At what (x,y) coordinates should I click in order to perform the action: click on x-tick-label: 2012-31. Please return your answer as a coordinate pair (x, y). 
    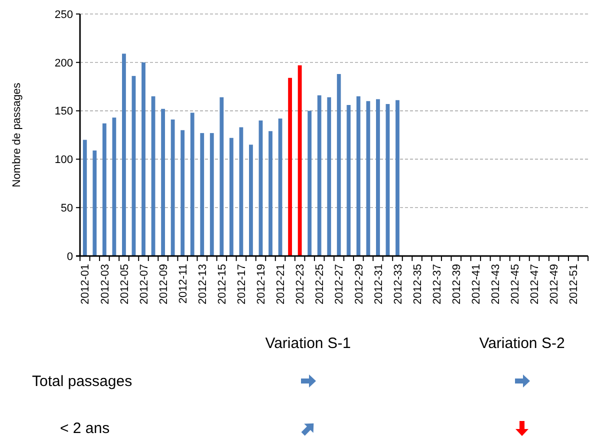
    Looking at the image, I should click on (378, 284).